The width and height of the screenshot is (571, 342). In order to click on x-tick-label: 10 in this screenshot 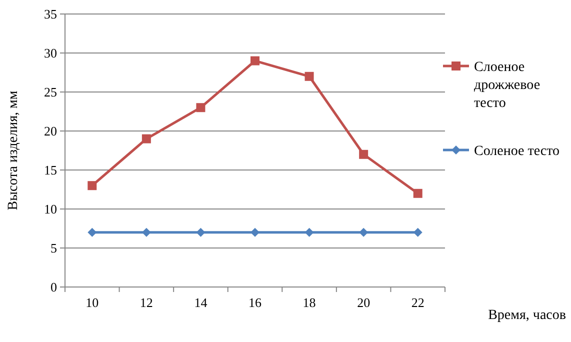, I will do `click(92, 302)`.